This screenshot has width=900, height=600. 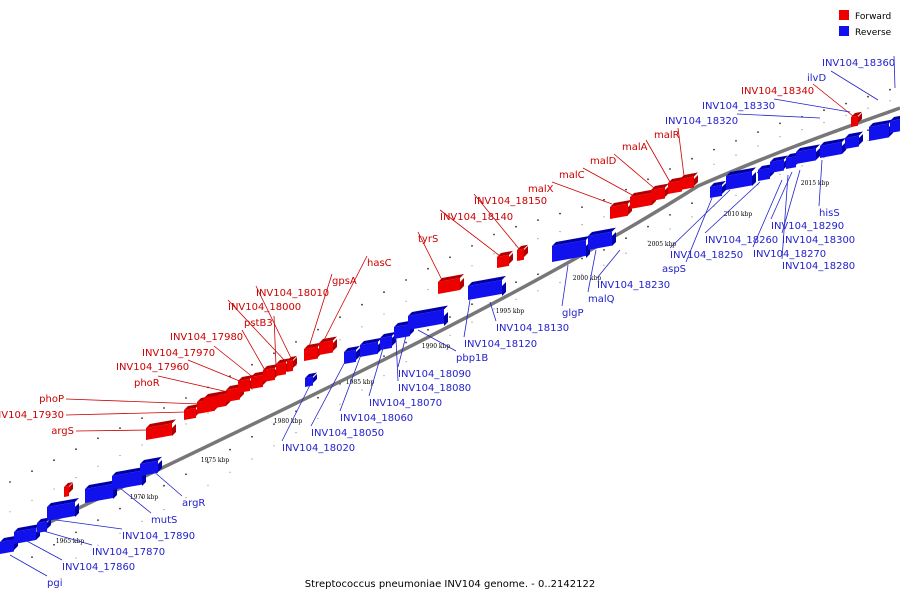 I want to click on reverse-gene-label: INV104_18270, so click(x=789, y=254).